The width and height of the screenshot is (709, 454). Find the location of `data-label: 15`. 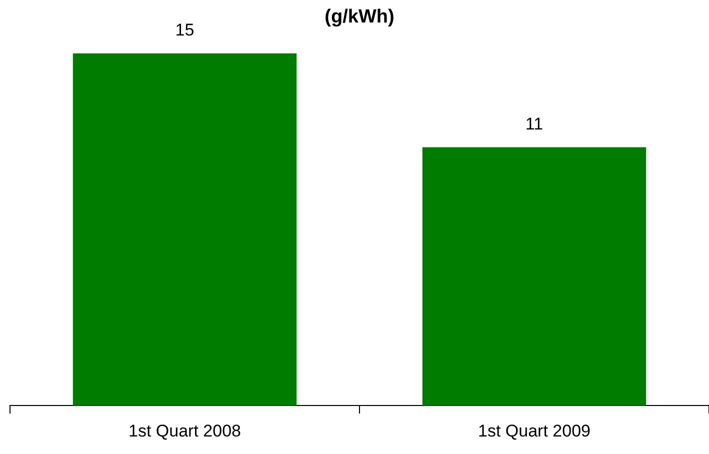

data-label: 15 is located at coordinates (184, 30).